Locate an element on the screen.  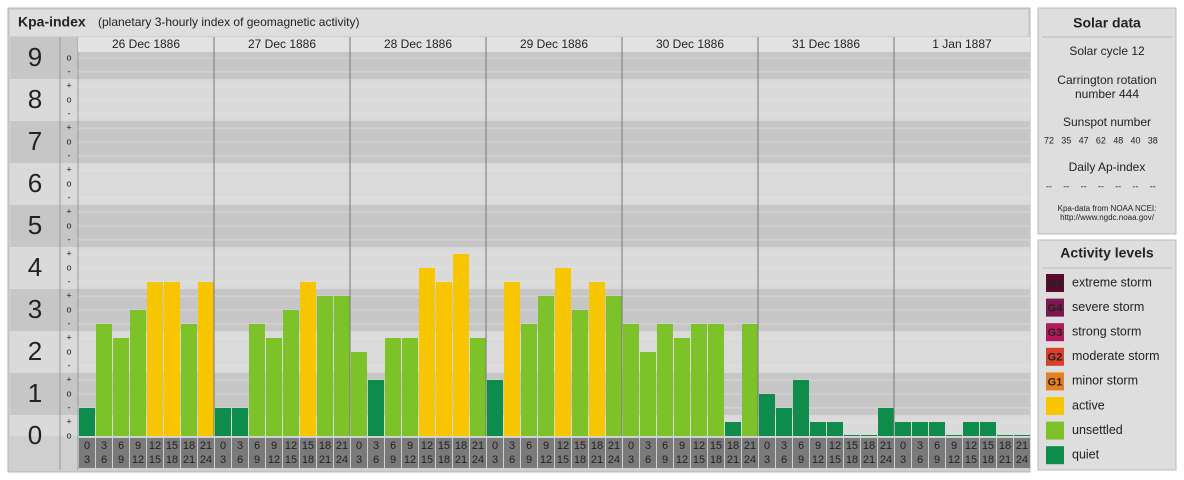
date-label: 29 Dec 1886 is located at coordinates (554, 44).